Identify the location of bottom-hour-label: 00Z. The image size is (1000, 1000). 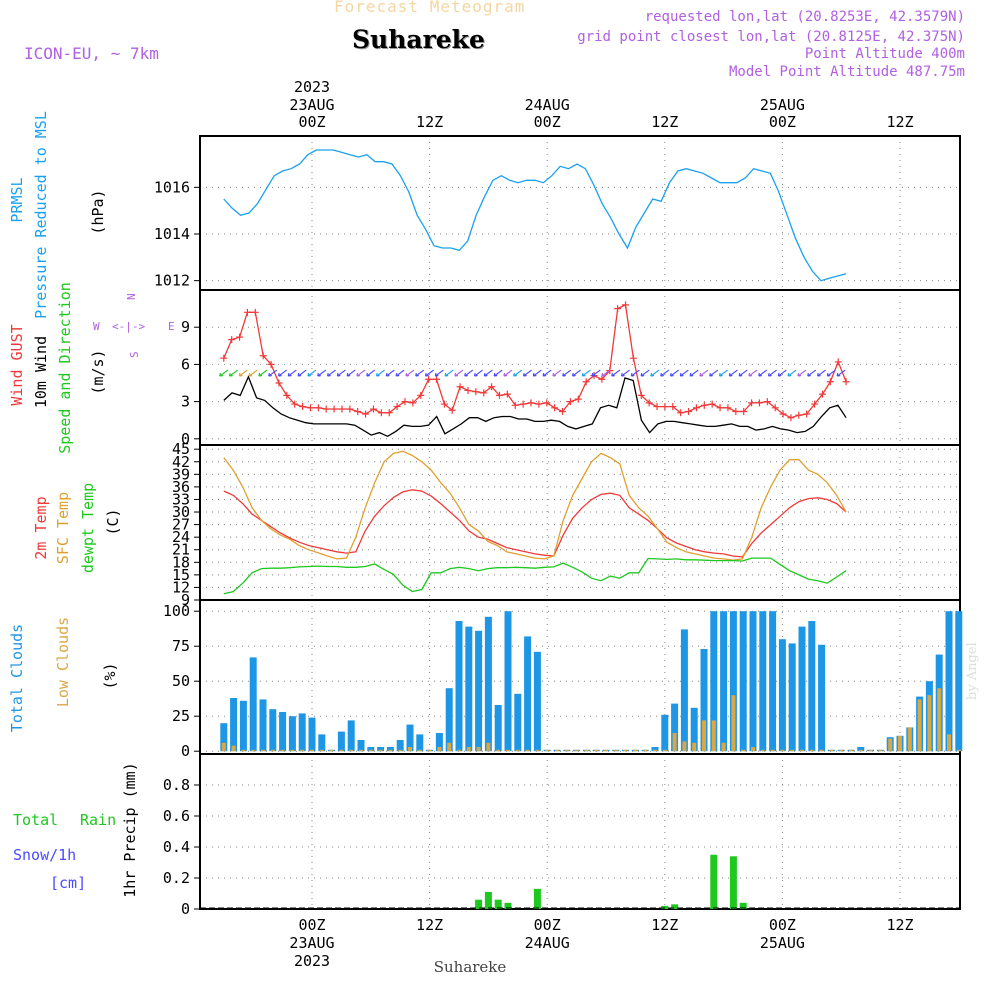
(782, 925).